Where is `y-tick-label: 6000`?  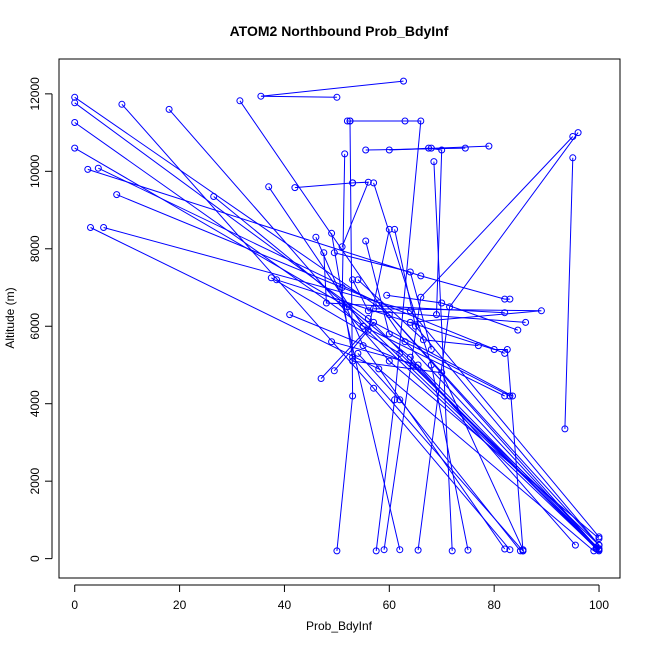 y-tick-label: 6000 is located at coordinates (35, 326).